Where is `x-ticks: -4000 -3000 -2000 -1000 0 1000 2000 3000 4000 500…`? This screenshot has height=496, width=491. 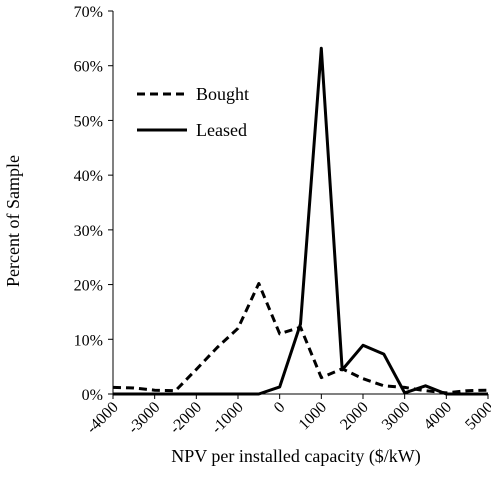 x-ticks: -4000 -3000 -2000 -1000 0 1000 2000 3000 4000 500… is located at coordinates (287, 415).